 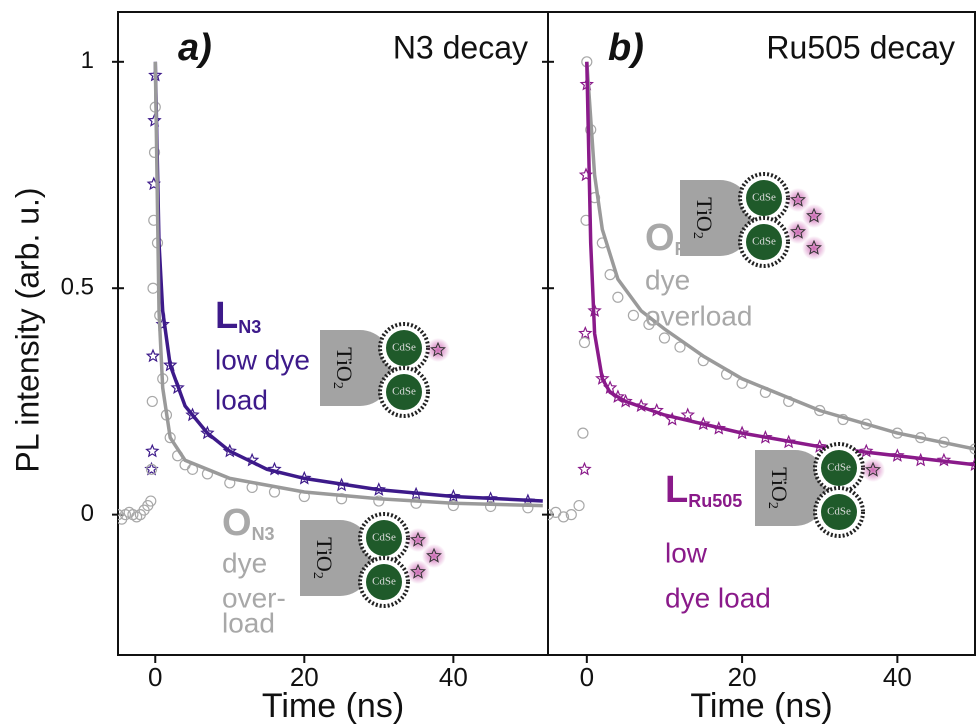 I want to click on x-tick-label: 0, so click(x=587, y=677).